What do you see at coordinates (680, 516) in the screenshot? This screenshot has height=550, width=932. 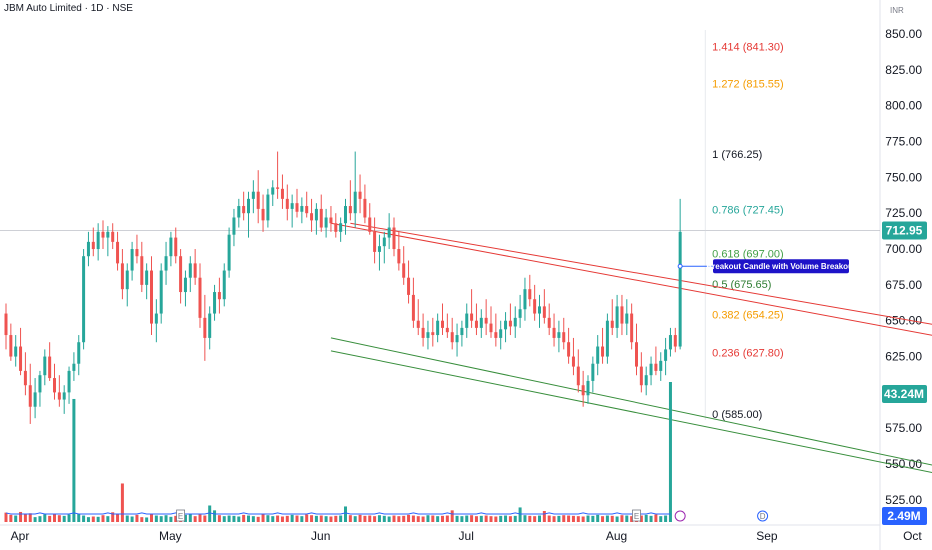 I see `split-icon` at bounding box center [680, 516].